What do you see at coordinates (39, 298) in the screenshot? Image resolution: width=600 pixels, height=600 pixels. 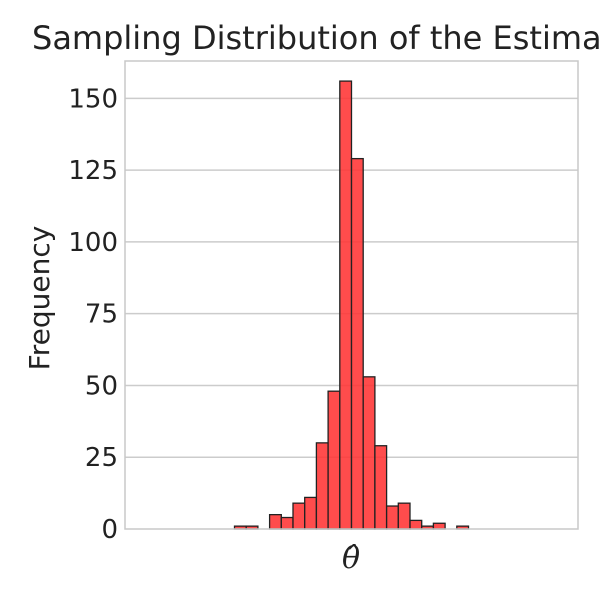 I see `y-axis-label: Frequency` at bounding box center [39, 298].